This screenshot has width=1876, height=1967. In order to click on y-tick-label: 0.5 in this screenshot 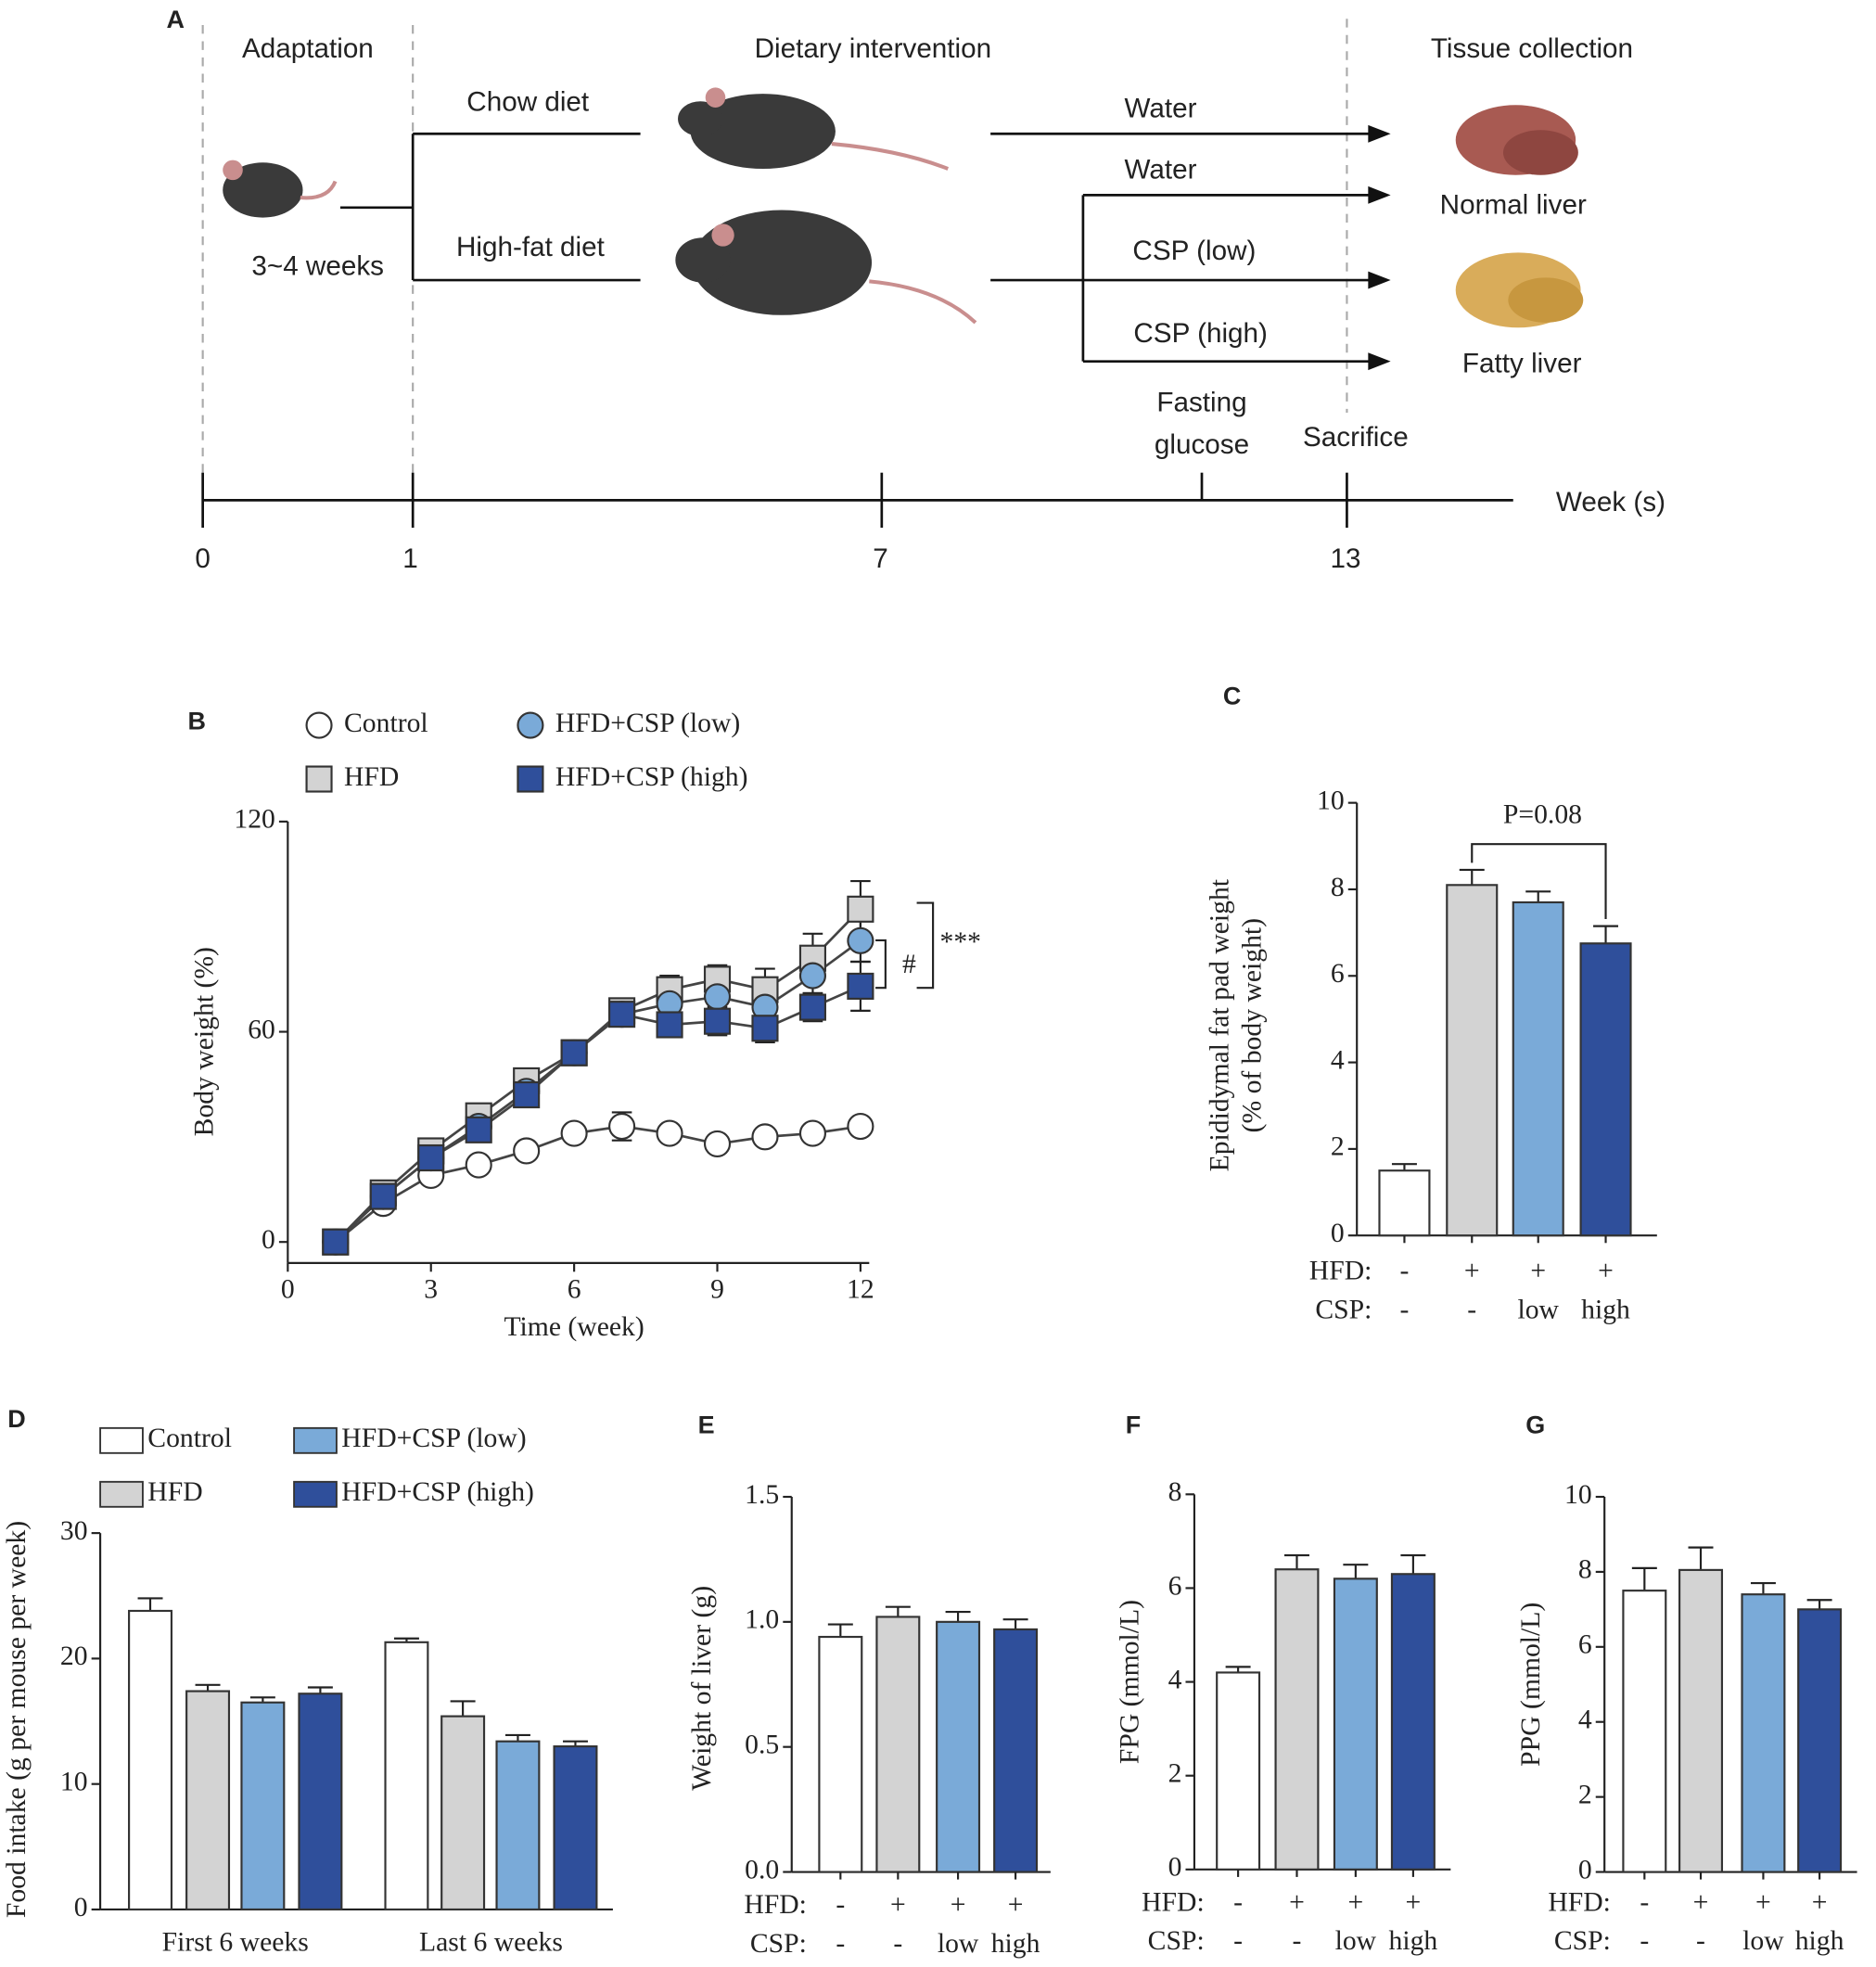, I will do `click(762, 1744)`.